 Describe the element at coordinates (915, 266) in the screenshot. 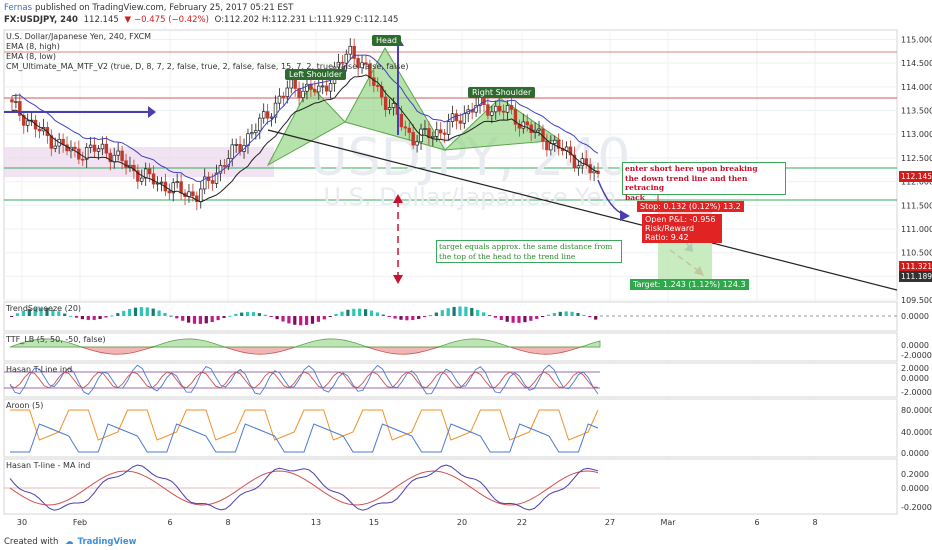

I see `stop-price-badge: 111.321` at that location.